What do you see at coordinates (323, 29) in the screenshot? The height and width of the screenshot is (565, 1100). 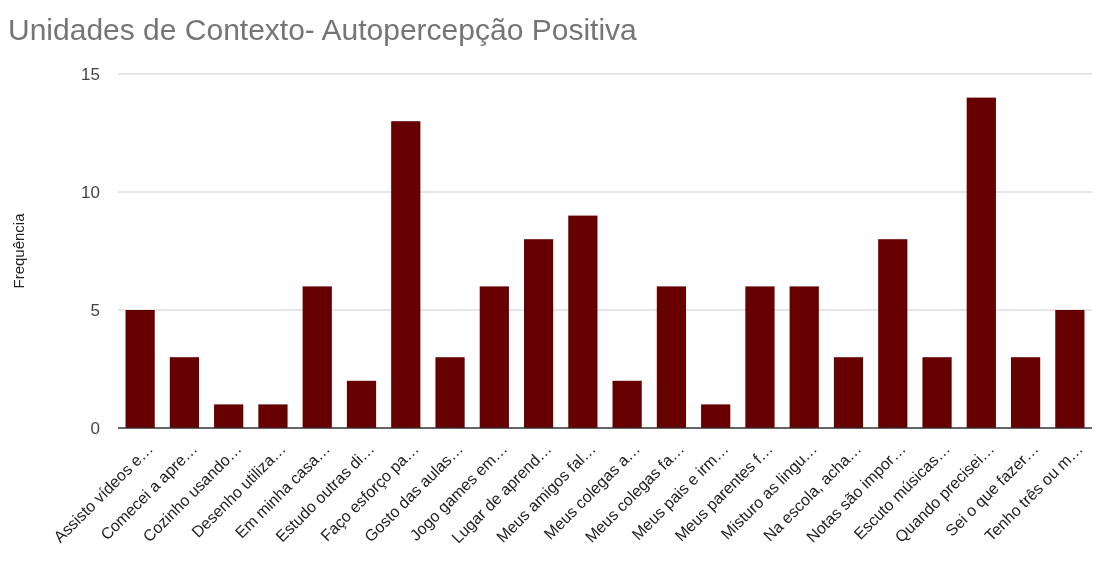 I see `chart-title: Unidades de Contexto- Autopercepção Positiva` at bounding box center [323, 29].